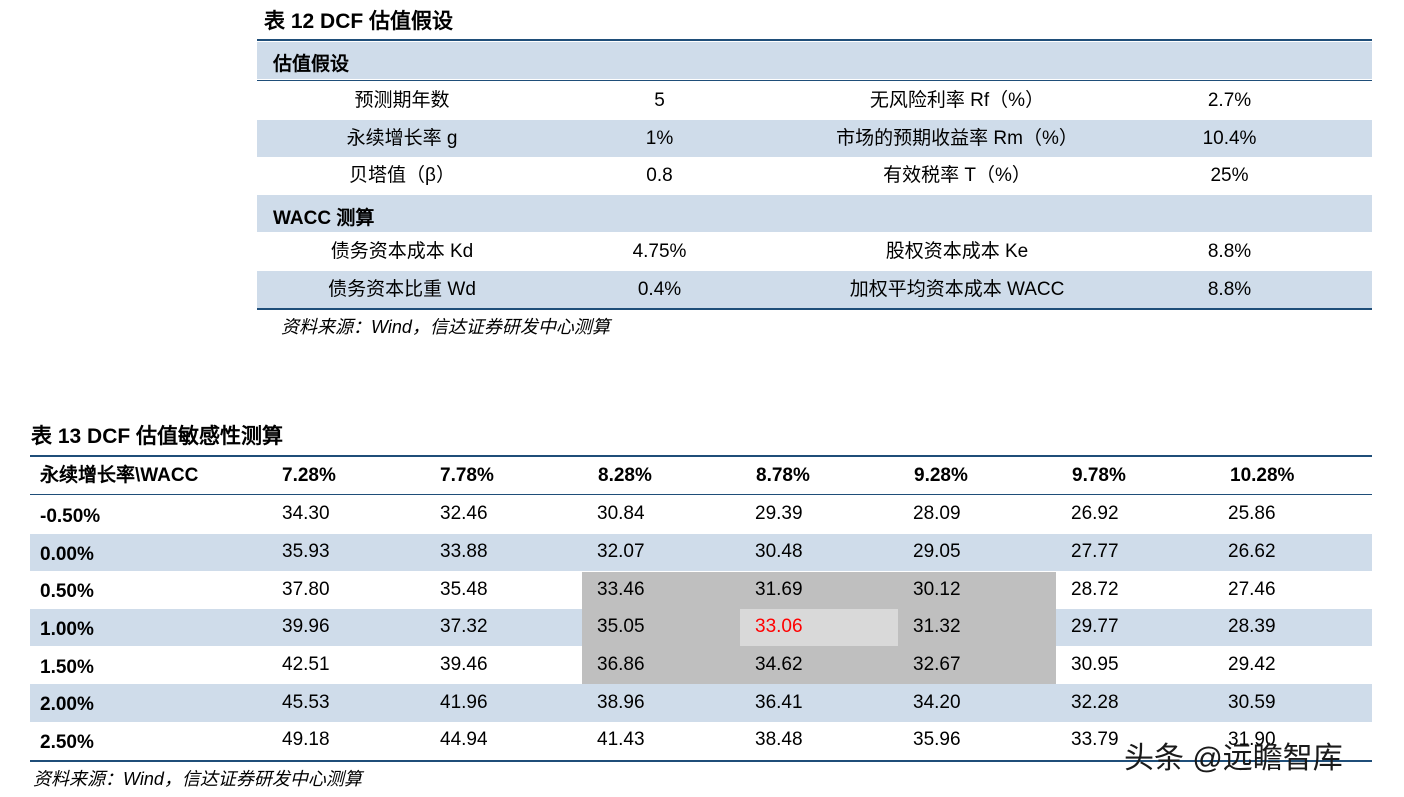 This screenshot has width=1404, height=797. What do you see at coordinates (957, 251) in the screenshot?
I see `table12-label2: 股权资本成本 Ke` at bounding box center [957, 251].